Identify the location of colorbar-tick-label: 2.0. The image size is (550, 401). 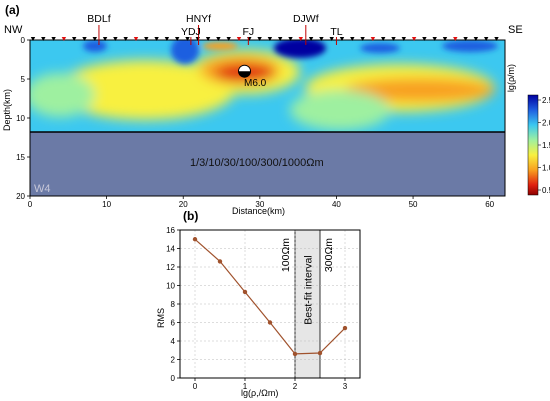
(546, 123).